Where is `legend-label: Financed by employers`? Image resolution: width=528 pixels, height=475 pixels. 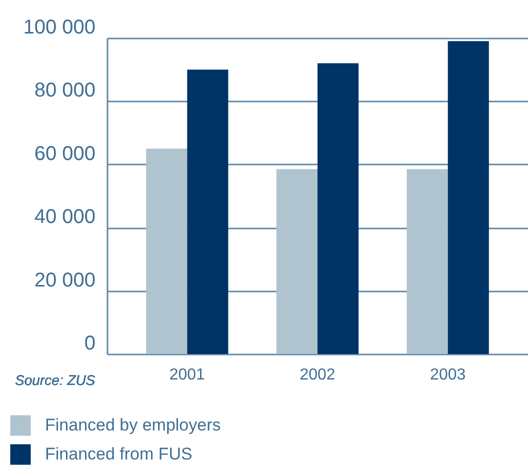
legend-label: Financed by employers is located at coordinates (133, 425).